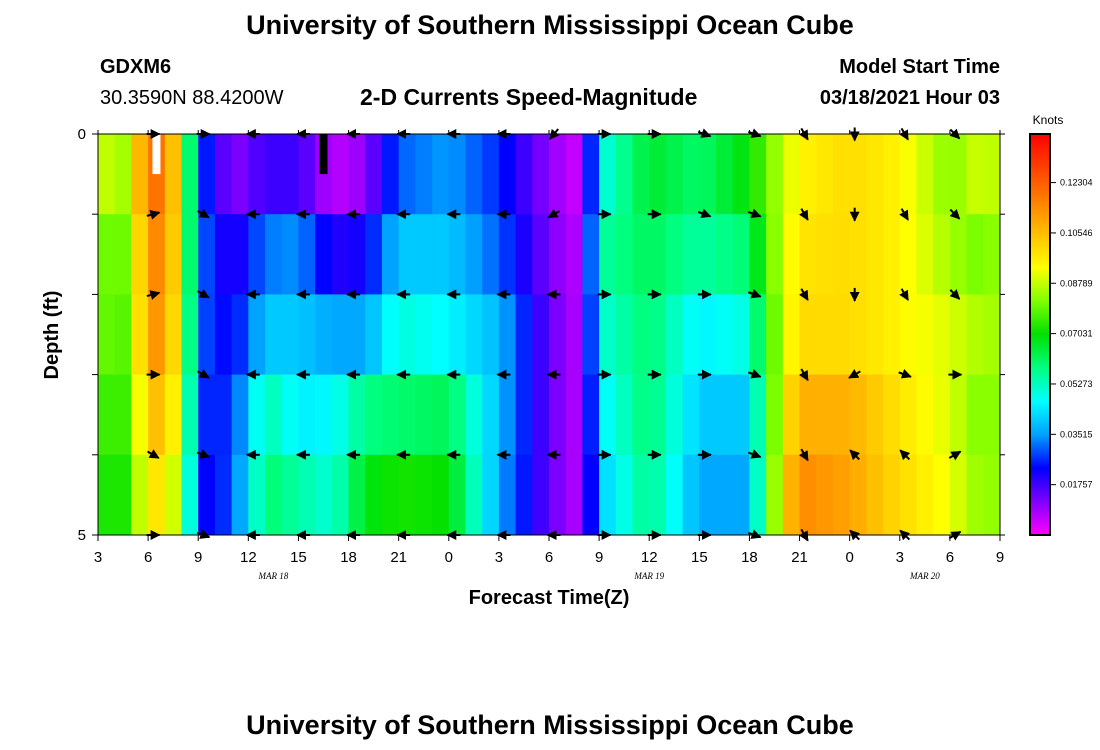 The width and height of the screenshot is (1100, 750). I want to click on x-tick-label: 9, so click(1000, 557).